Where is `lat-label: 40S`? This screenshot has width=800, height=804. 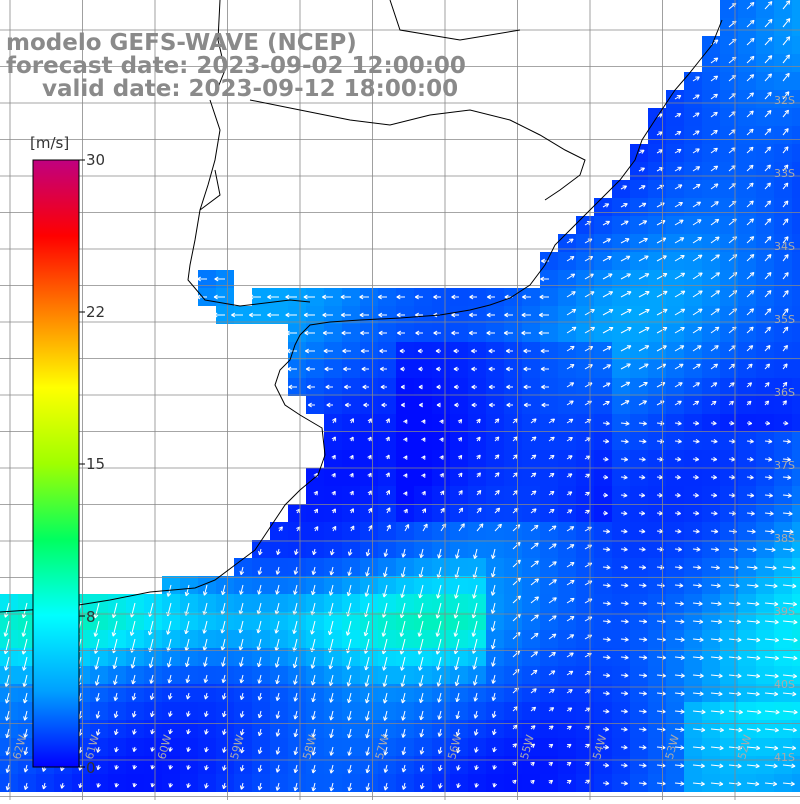 lat-label: 40S is located at coordinates (784, 684).